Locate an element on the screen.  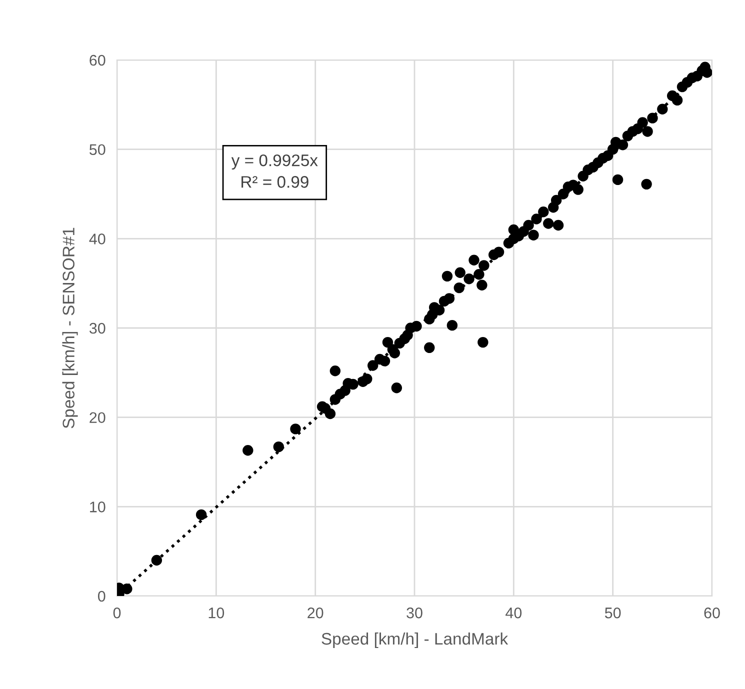
x-tick-label: 40 is located at coordinates (514, 613).